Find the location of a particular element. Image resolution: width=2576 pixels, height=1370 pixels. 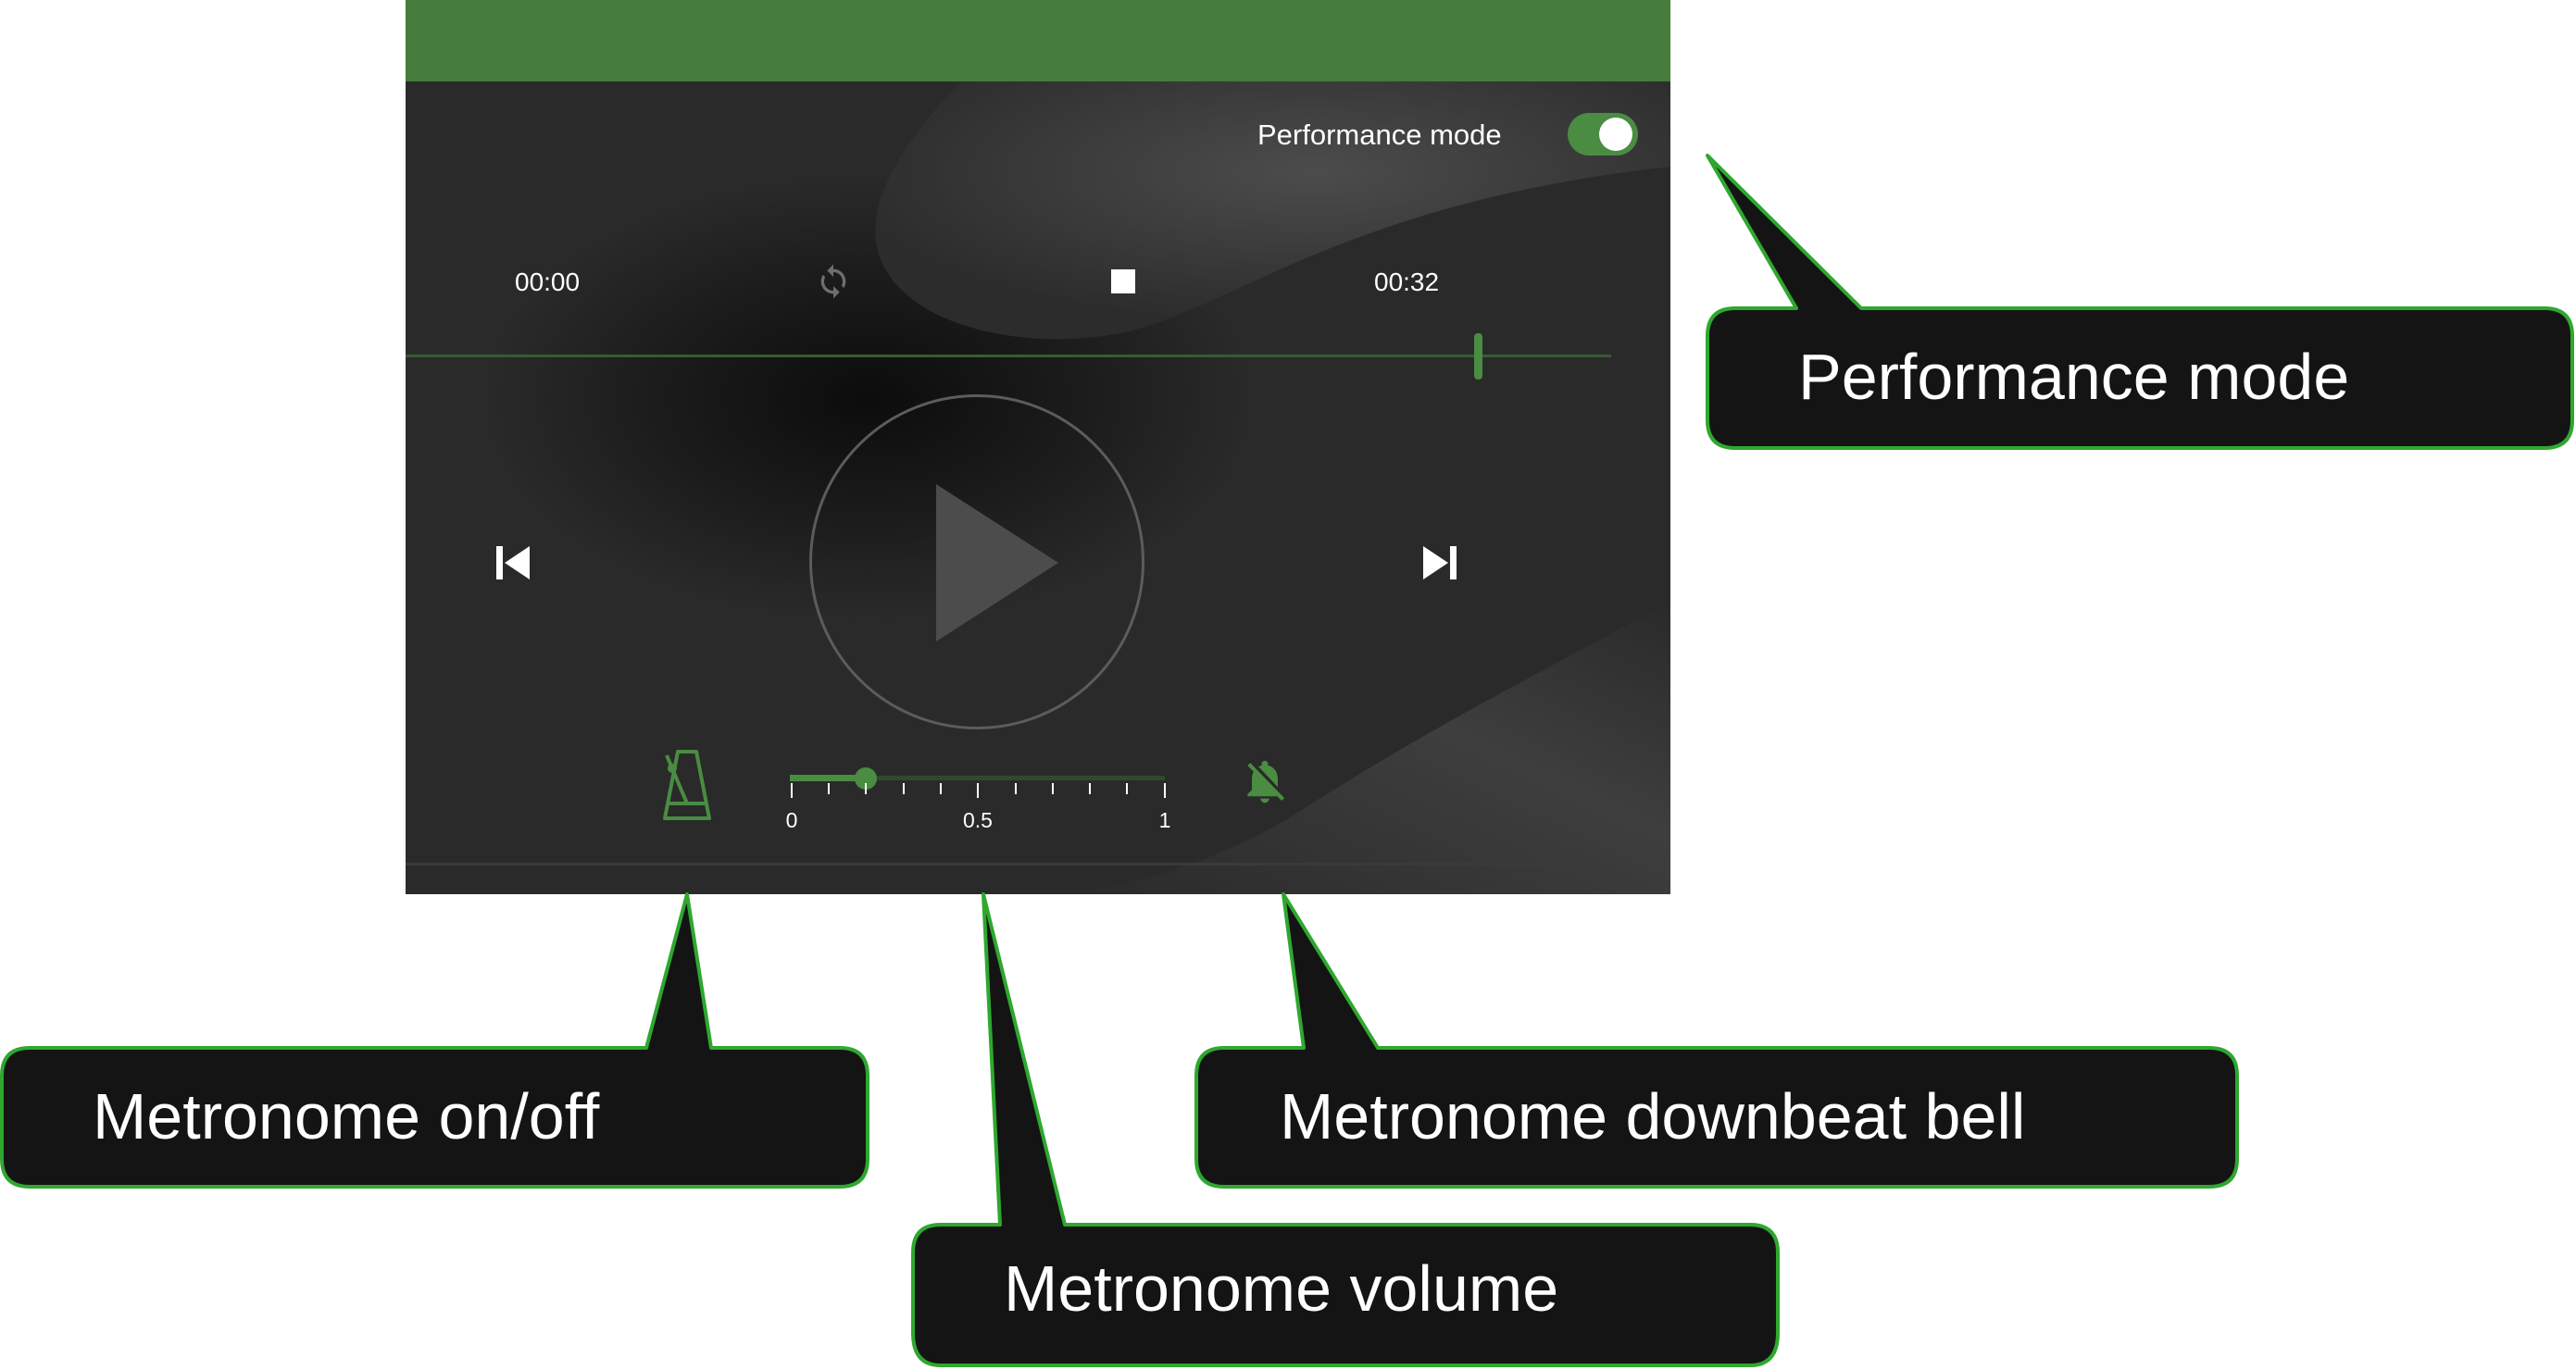

seek-thumb is located at coordinates (1478, 356).